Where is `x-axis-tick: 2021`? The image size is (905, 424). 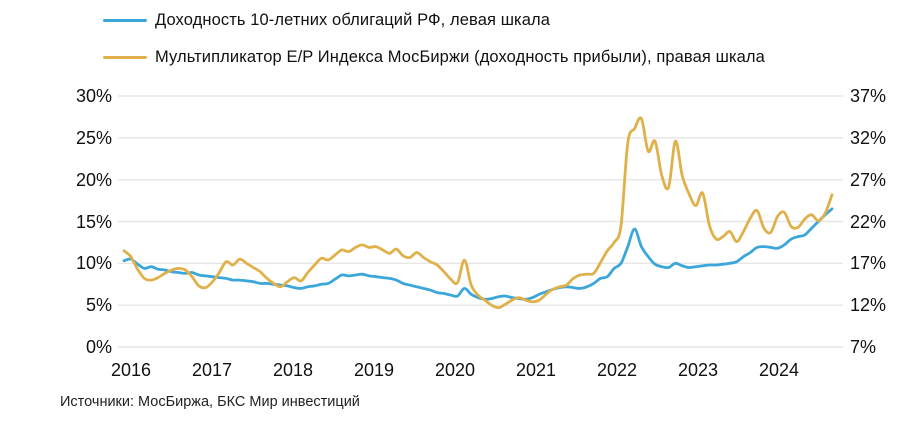
x-axis-tick: 2021 is located at coordinates (536, 370).